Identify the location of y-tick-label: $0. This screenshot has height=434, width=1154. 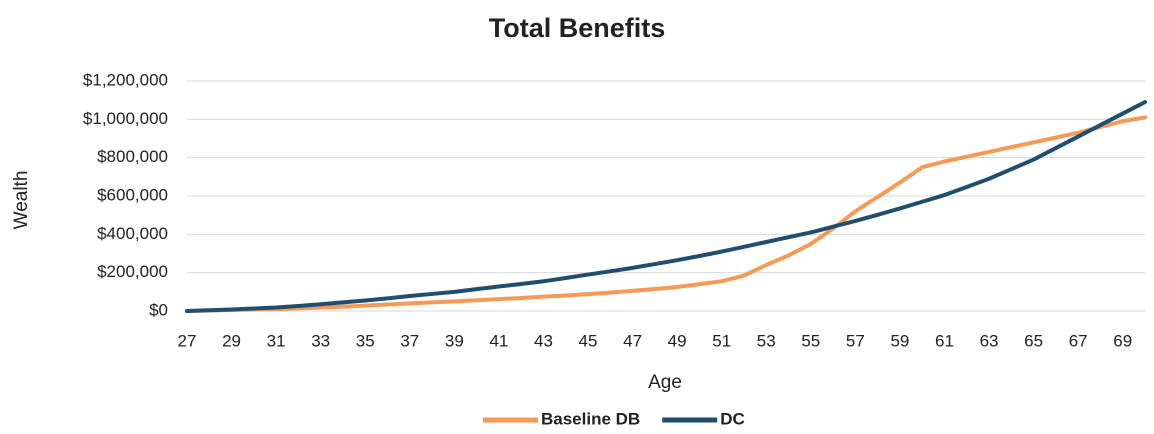
(158, 309).